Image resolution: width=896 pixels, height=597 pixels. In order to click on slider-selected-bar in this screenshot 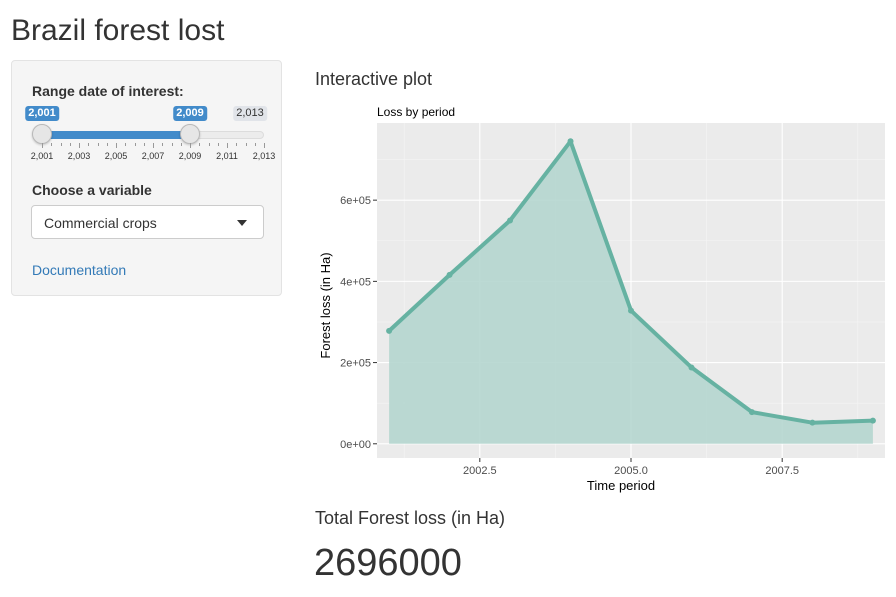, I will do `click(116, 135)`.